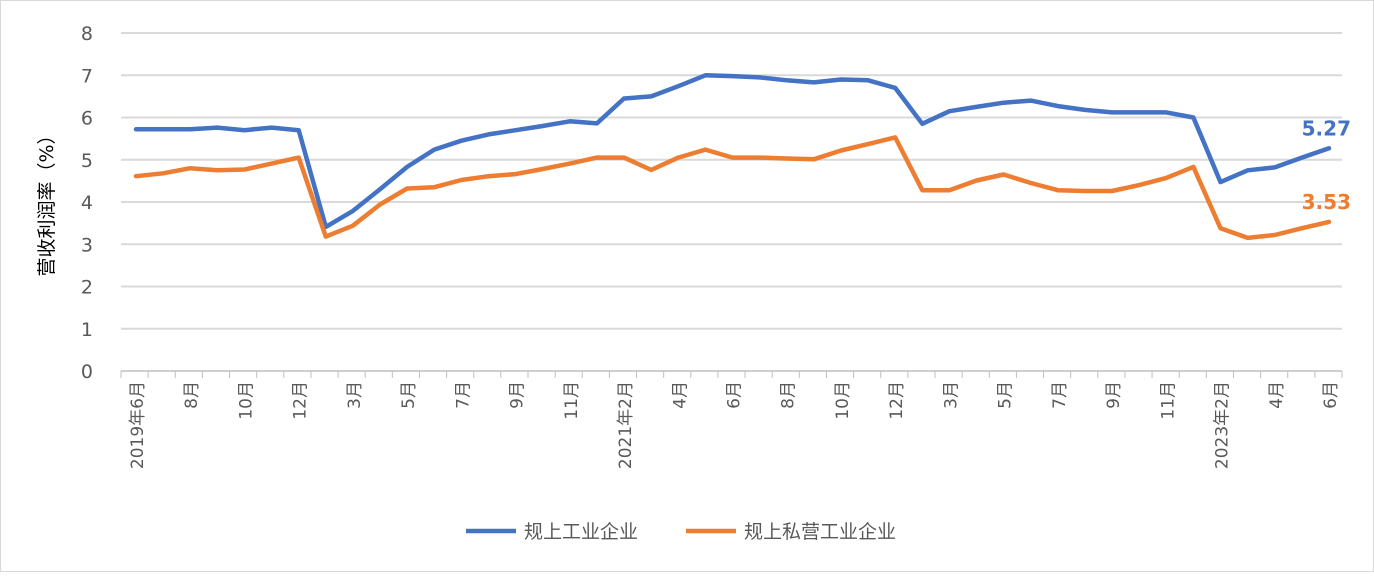 The image size is (1374, 577). Describe the element at coordinates (87, 288) in the screenshot. I see `y-tick-label: 2` at that location.